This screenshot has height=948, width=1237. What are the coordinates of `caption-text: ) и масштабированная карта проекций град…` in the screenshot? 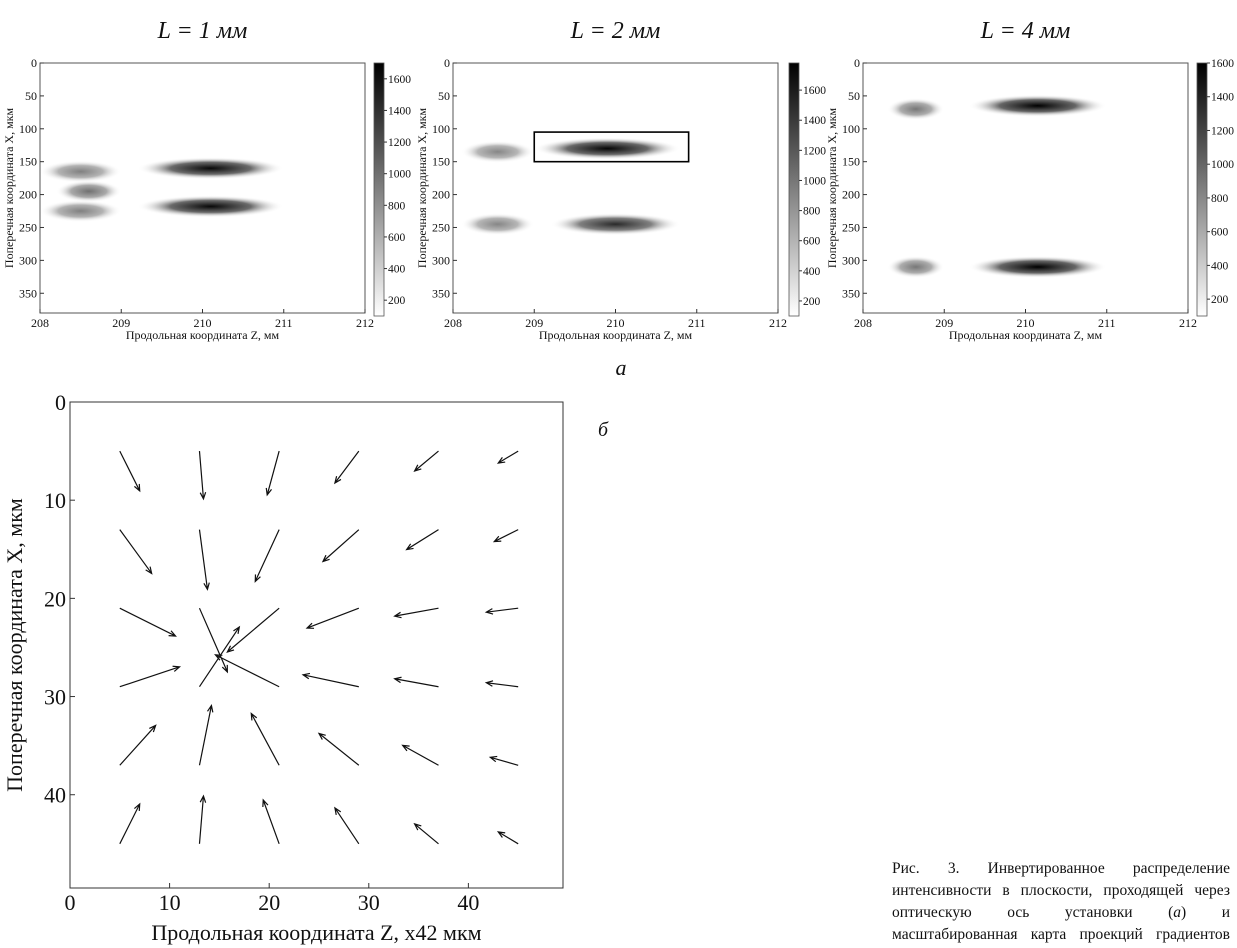 It's located at (1061, 923).